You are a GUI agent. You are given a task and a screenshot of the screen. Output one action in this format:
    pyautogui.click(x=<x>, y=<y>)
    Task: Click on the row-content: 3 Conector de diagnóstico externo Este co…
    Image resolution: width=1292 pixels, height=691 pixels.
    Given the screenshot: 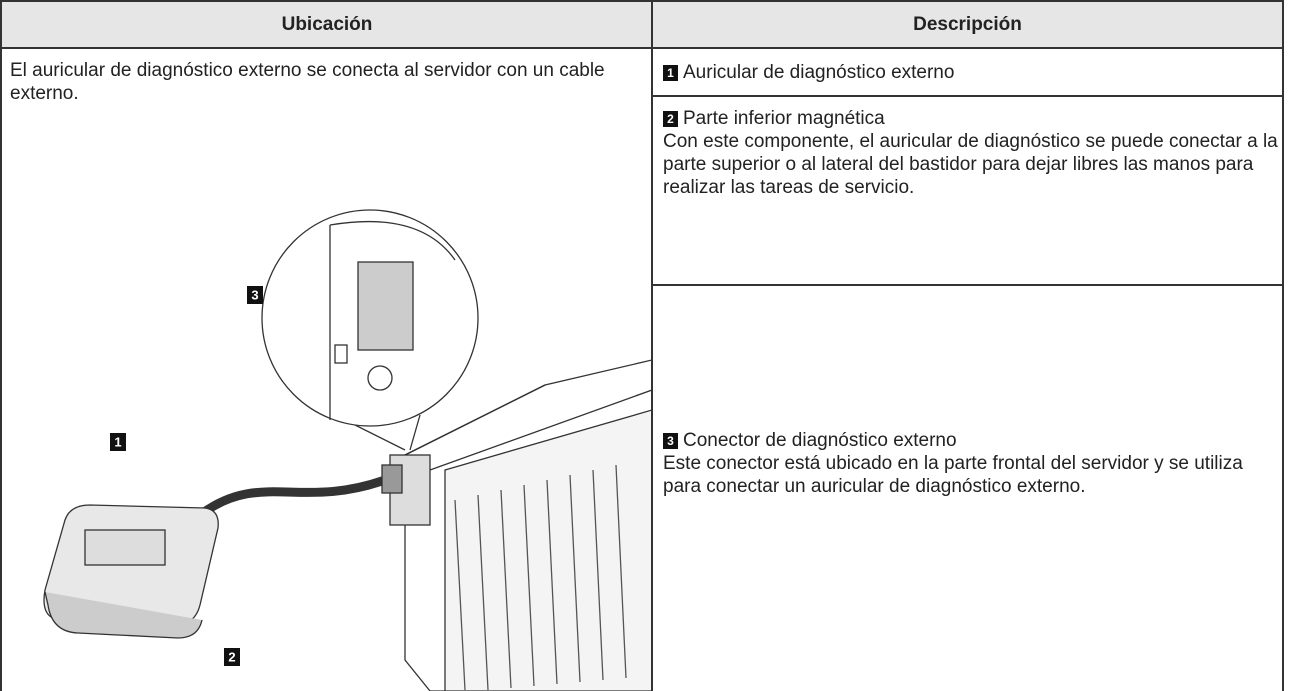 What is the action you would take?
    pyautogui.click(x=970, y=463)
    